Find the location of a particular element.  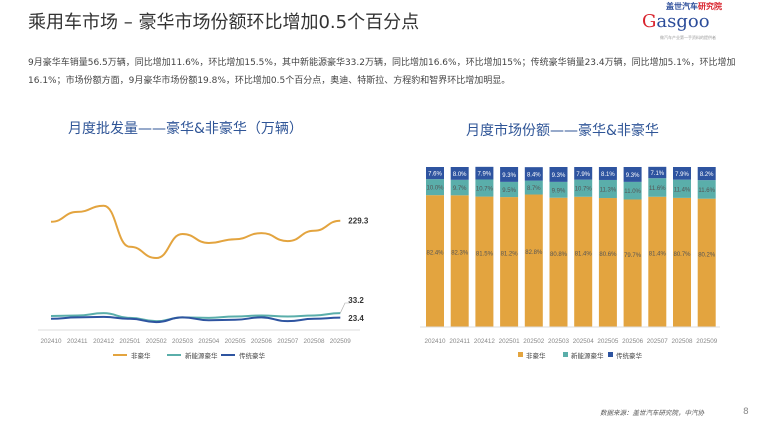

end-label: 33.2 is located at coordinates (356, 300).